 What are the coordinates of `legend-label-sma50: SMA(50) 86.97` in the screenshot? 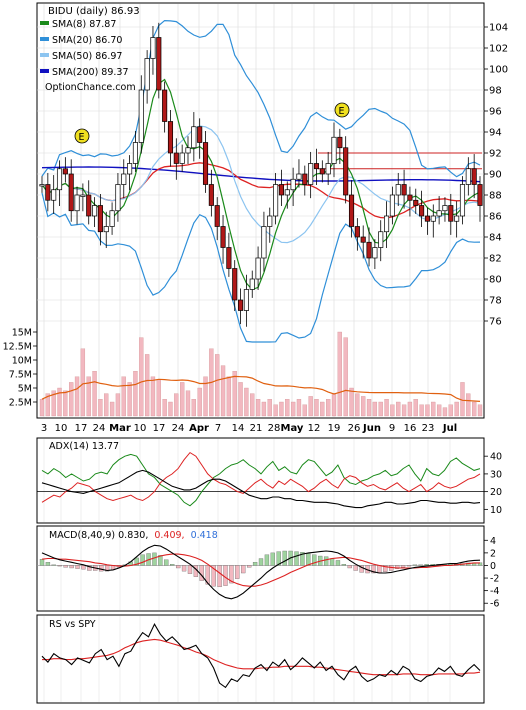 It's located at (87, 56).